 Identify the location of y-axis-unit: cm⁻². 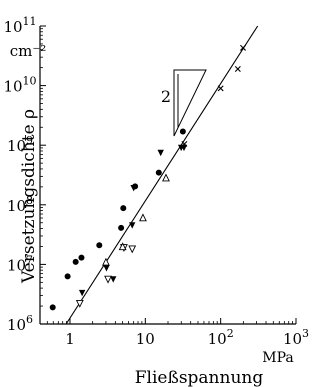
(28, 51).